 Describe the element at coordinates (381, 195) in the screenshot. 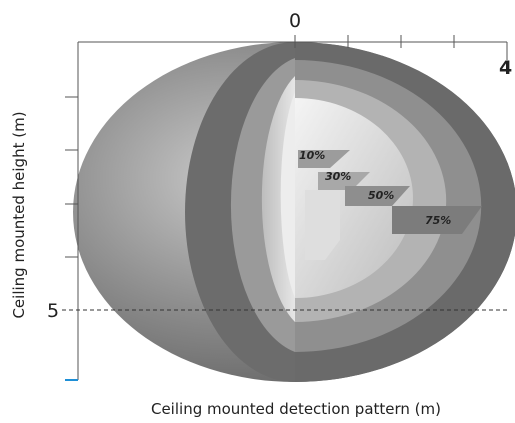

I see `zone-label-50: 50%` at that location.